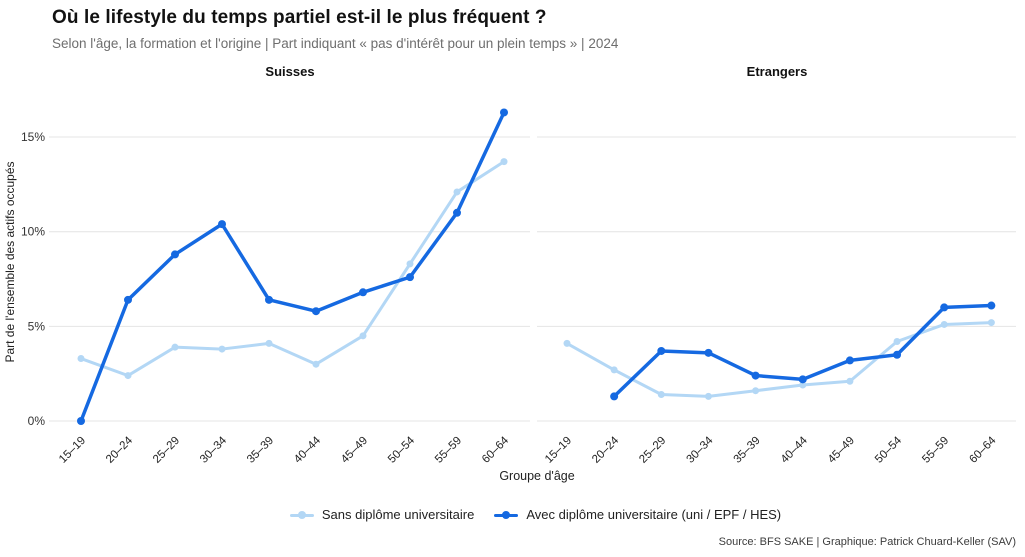 Image resolution: width=1025 pixels, height=557 pixels. What do you see at coordinates (537, 476) in the screenshot?
I see `x-axis-title: Groupe d'âge` at bounding box center [537, 476].